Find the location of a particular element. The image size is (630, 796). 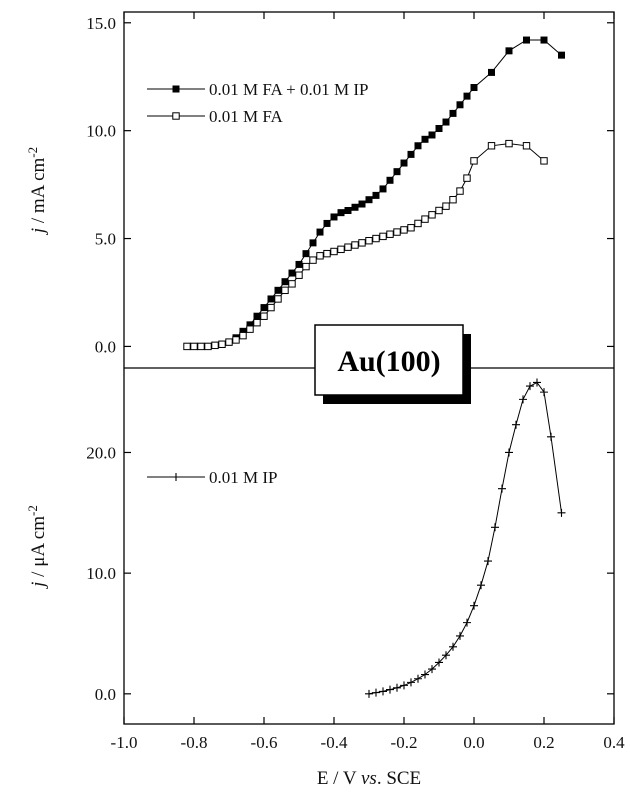

top-y-axis-title-text: / mA cm is located at coordinates (38, 192).